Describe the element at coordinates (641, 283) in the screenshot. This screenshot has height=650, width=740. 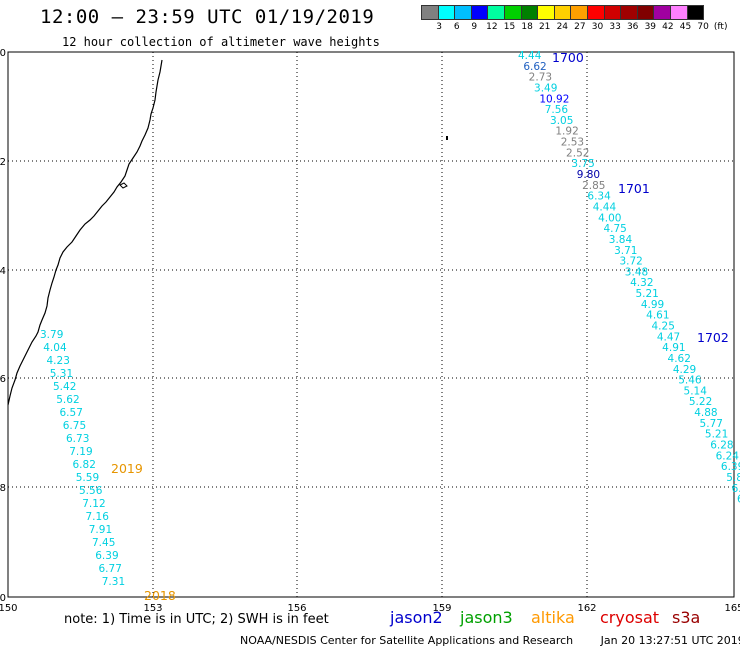
I see `wave-height-value: 4.32` at that location.